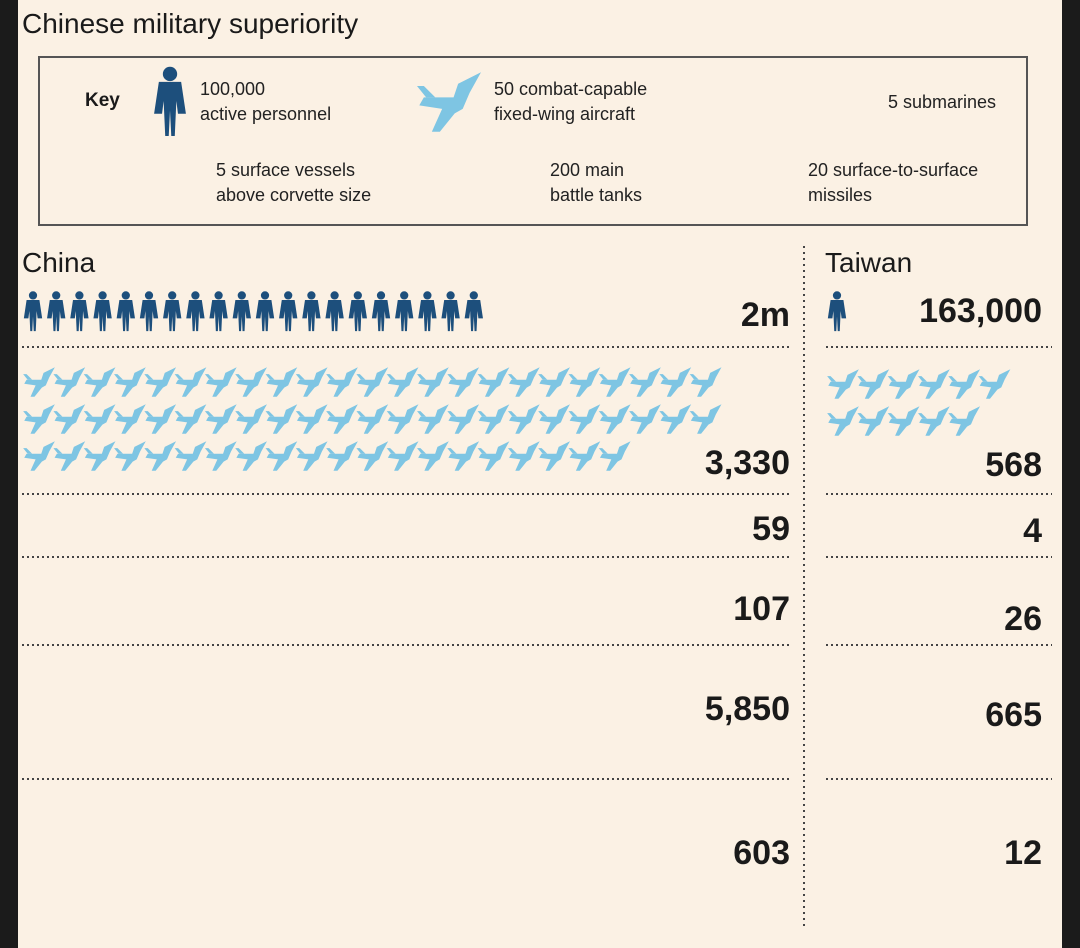 This screenshot has width=1080, height=948. Describe the element at coordinates (294, 182) in the screenshot. I see `key-label-vessels: 5 surface vessels above corvette size` at that location.